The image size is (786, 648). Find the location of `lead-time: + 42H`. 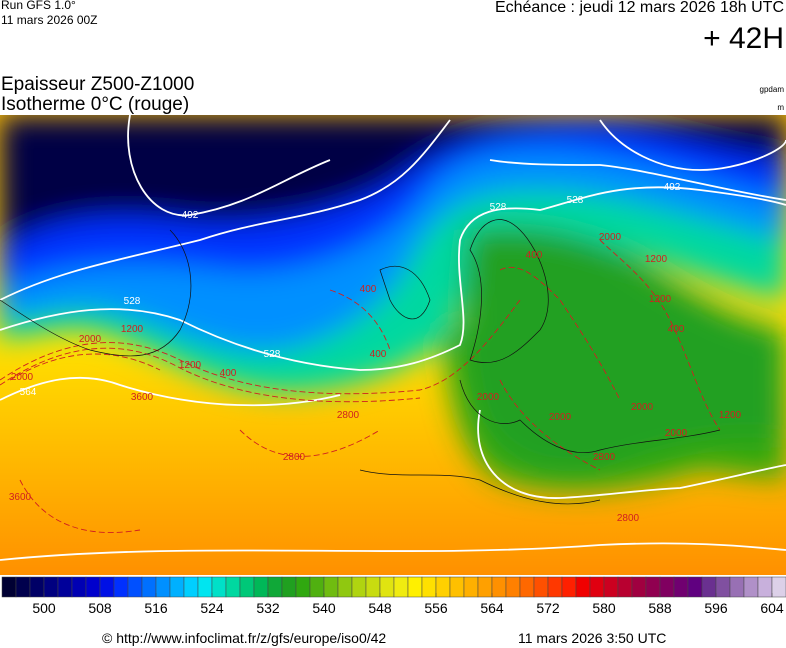

lead-time: + 42H is located at coordinates (743, 38).